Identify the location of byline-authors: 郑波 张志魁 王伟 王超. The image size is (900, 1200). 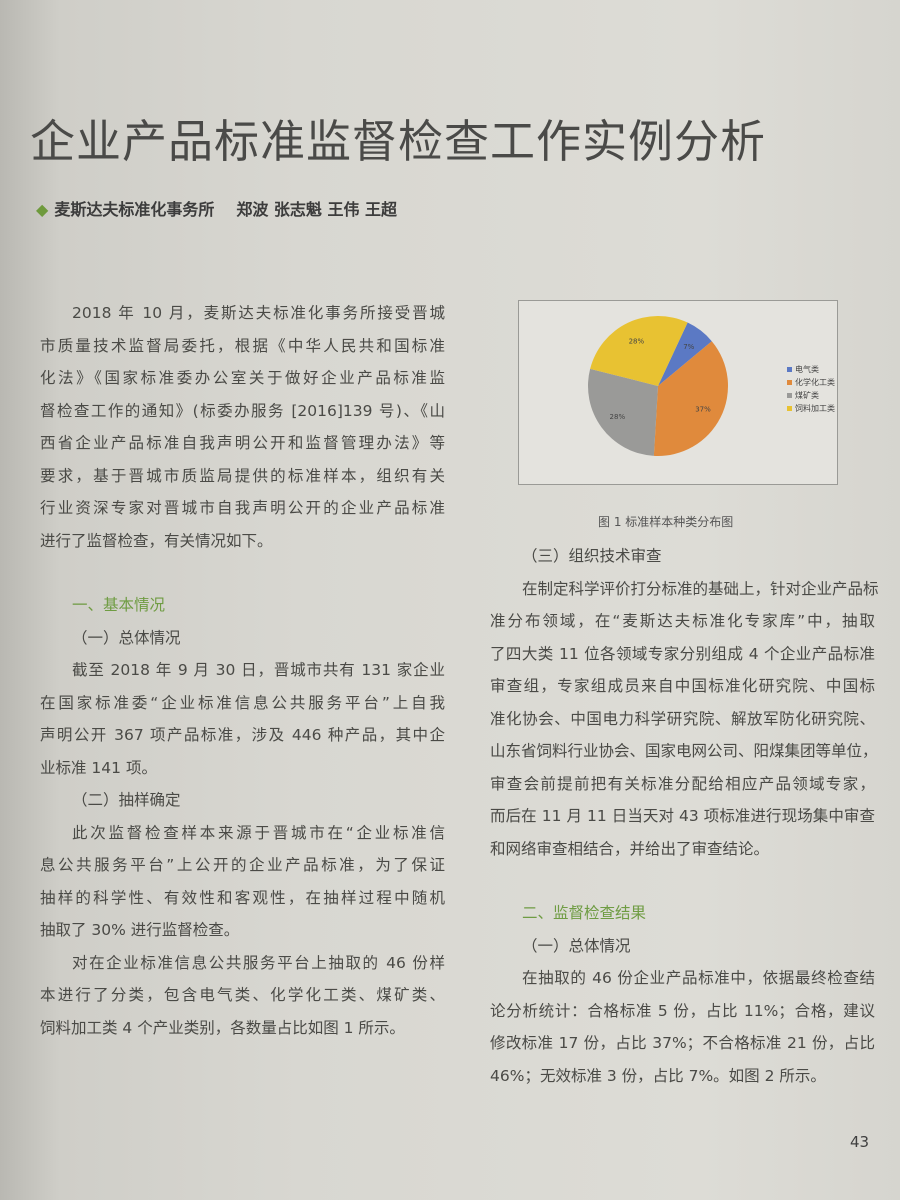
(317, 209).